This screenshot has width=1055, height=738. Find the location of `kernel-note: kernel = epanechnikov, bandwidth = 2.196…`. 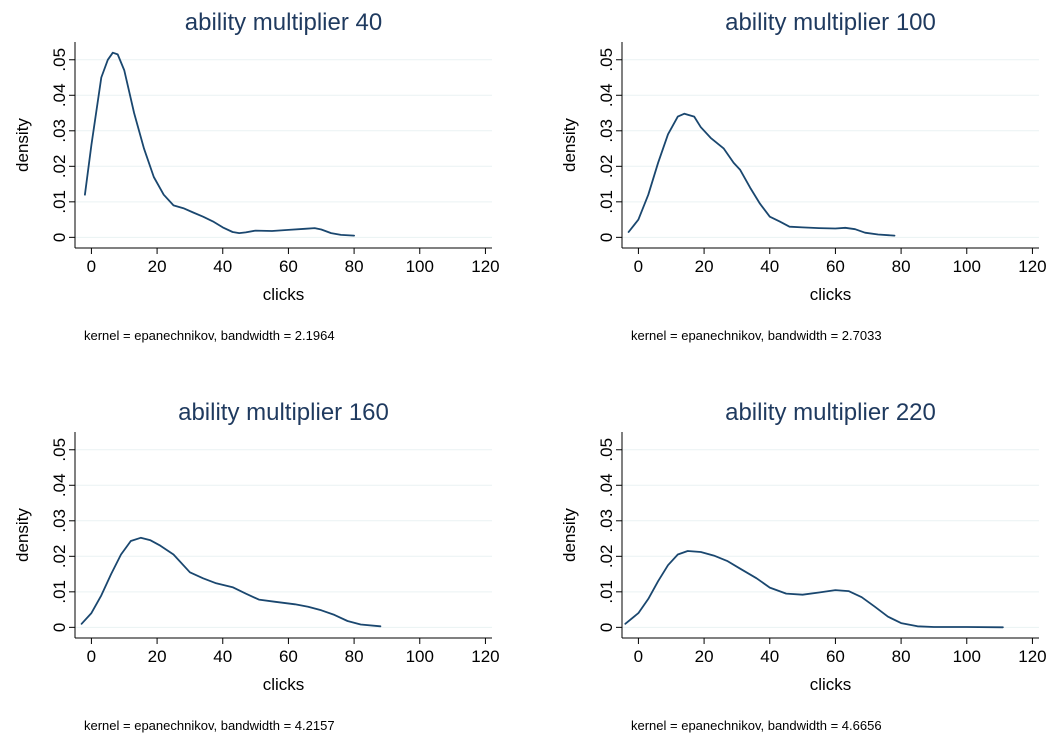

kernel-note: kernel = epanechnikov, bandwidth = 2.196… is located at coordinates (209, 335).